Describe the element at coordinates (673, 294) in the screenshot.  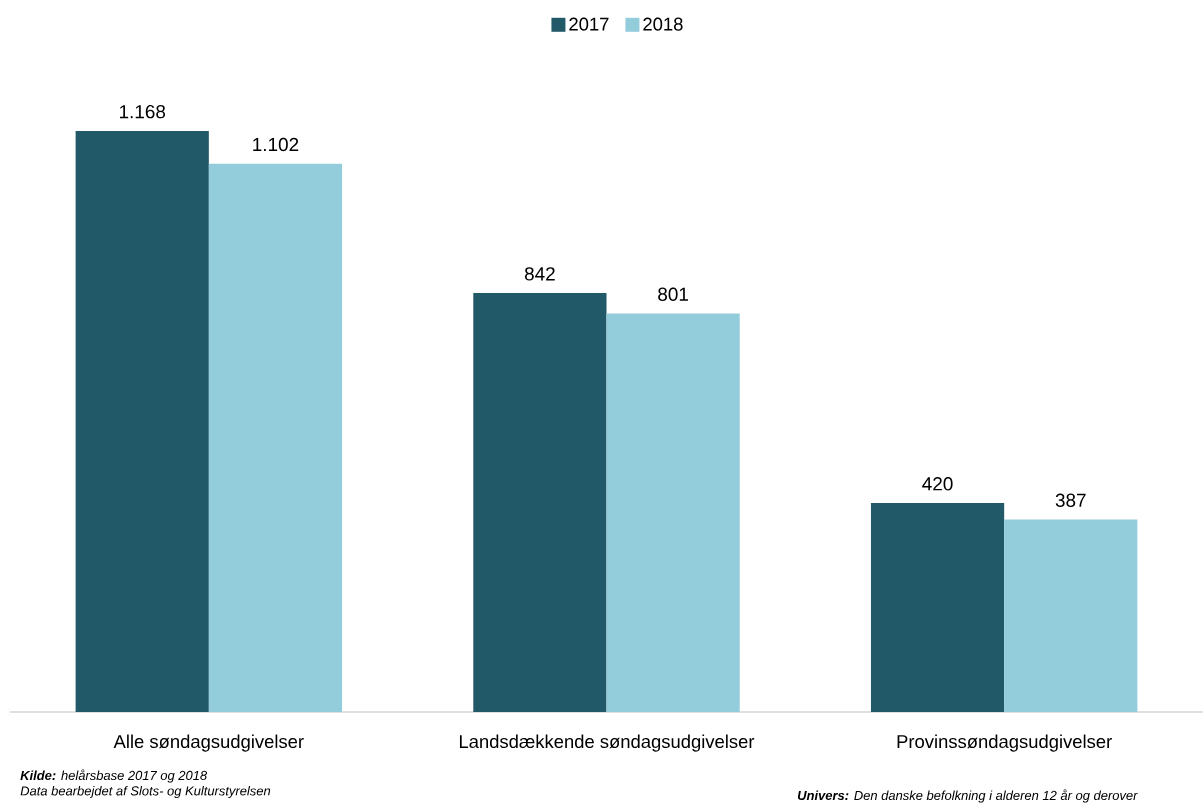
I see `data-label: 801` at that location.